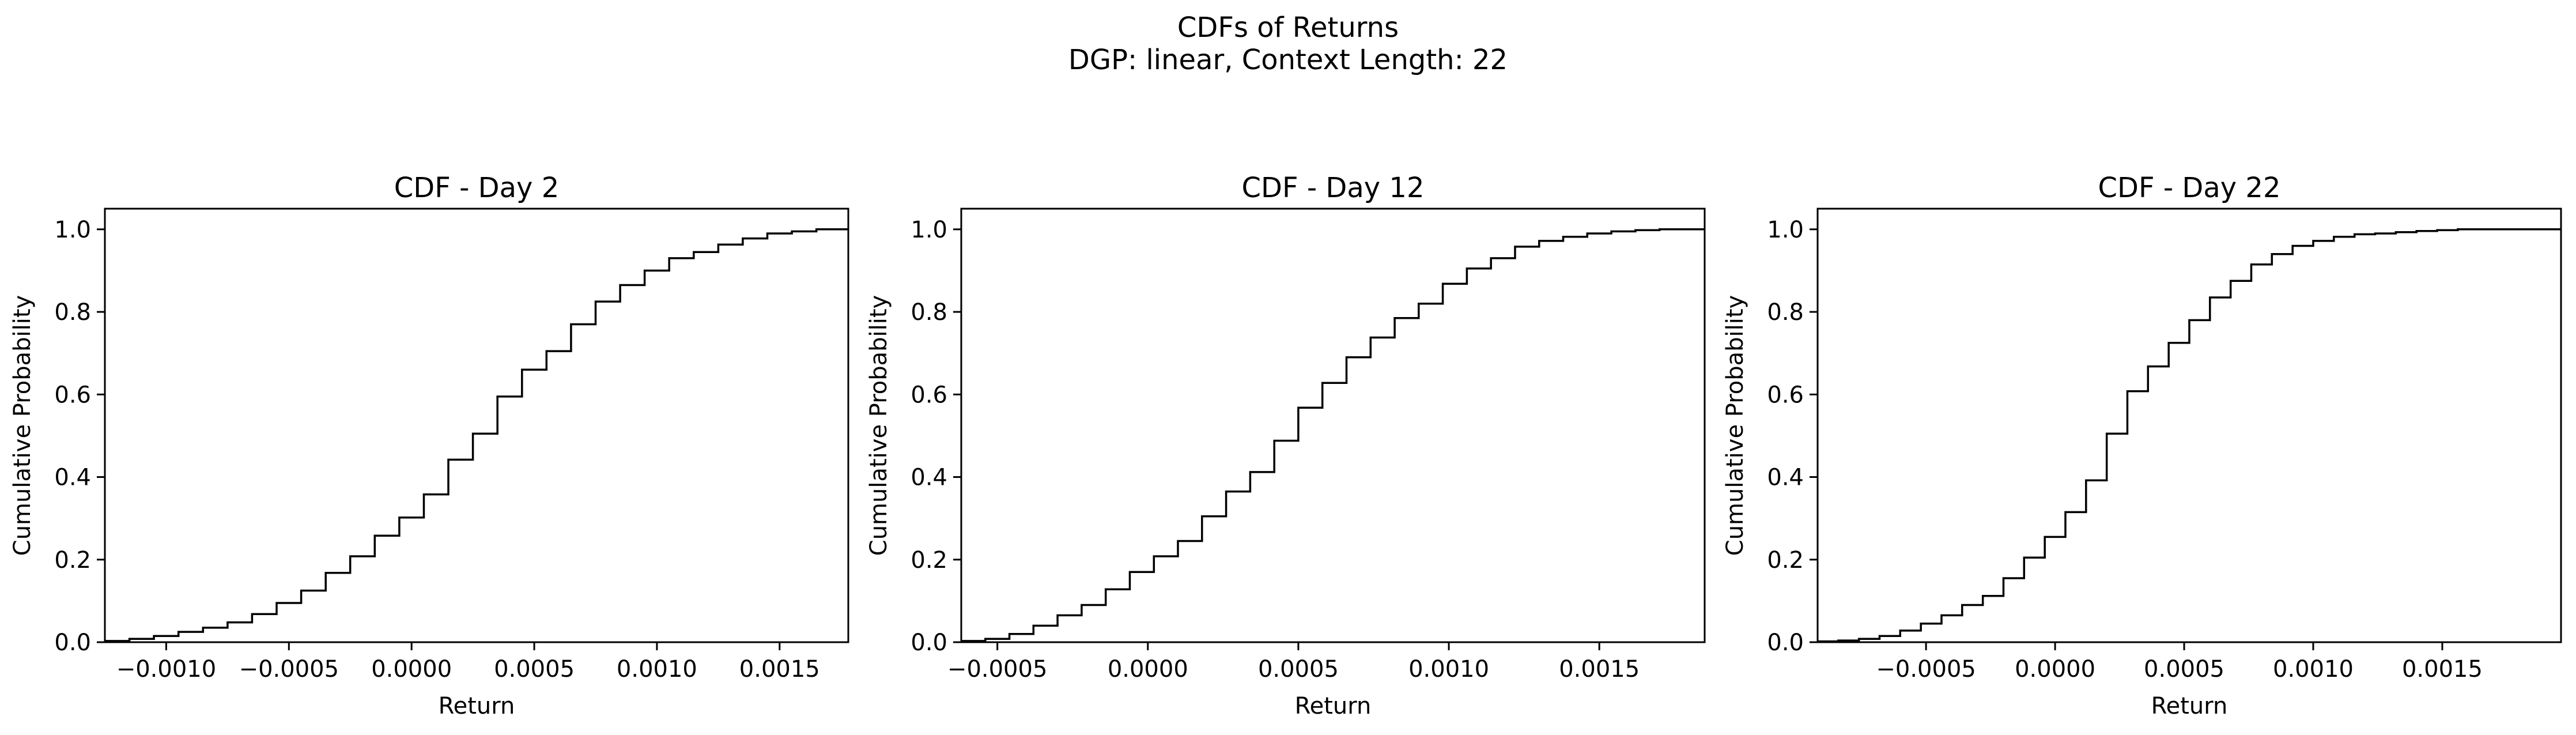  I want to click on figure-suptitle: CDFs of Returns, so click(1288, 28).